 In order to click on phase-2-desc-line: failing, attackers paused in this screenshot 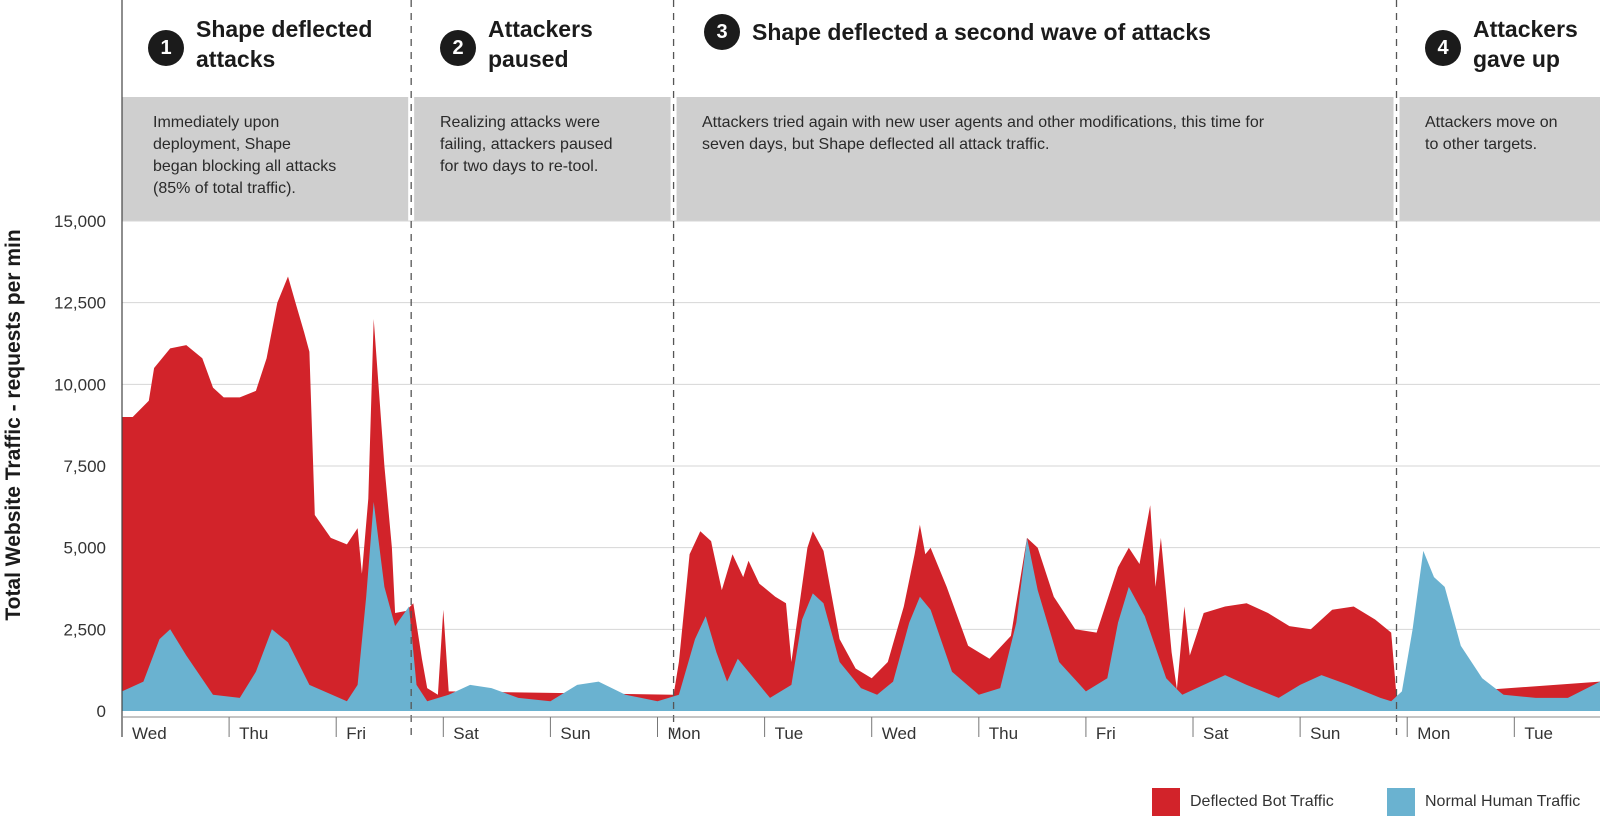, I will do `click(526, 144)`.